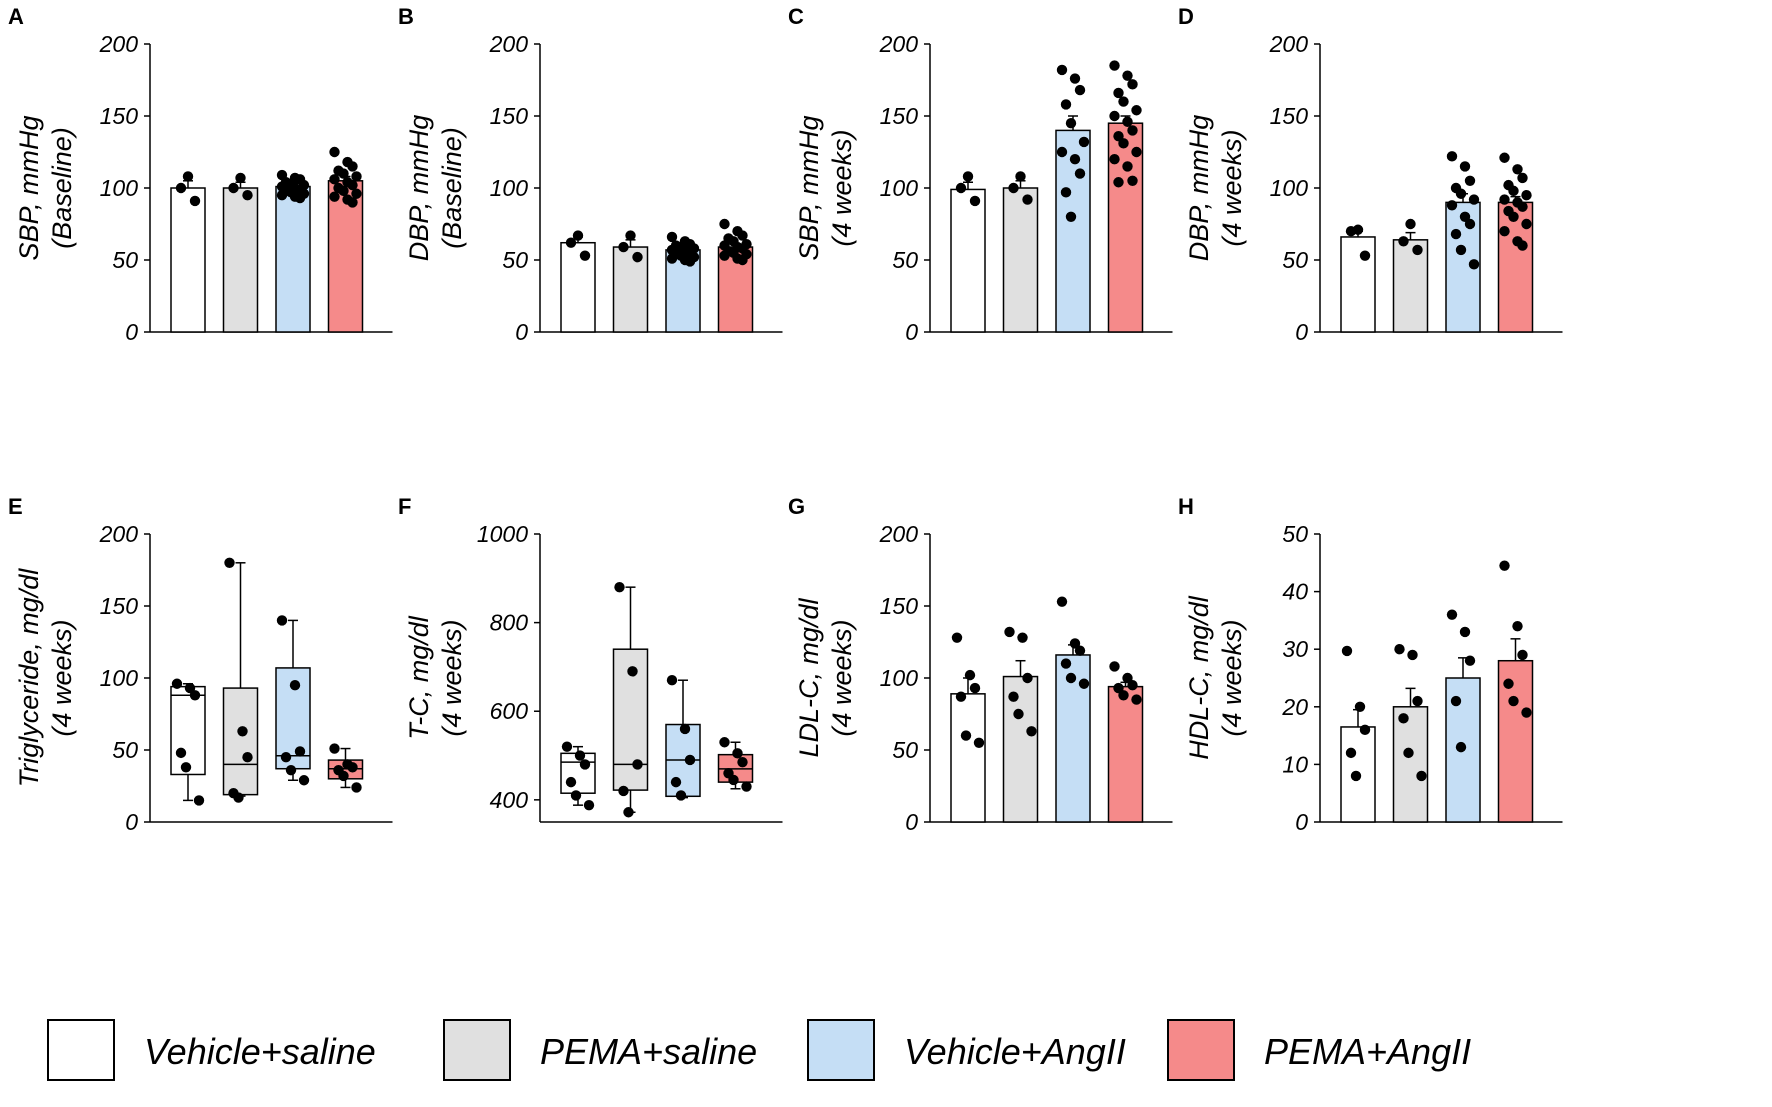  What do you see at coordinates (502, 534) in the screenshot?
I see `y-tick-label: 1000` at bounding box center [502, 534].